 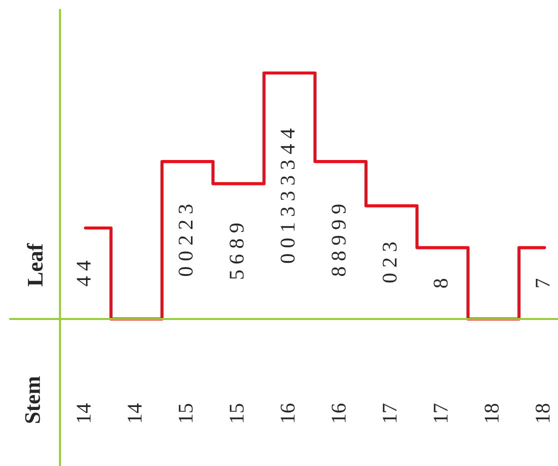 What do you see at coordinates (237, 251) in the screenshot?
I see `annotation: 5 6 8 9` at bounding box center [237, 251].